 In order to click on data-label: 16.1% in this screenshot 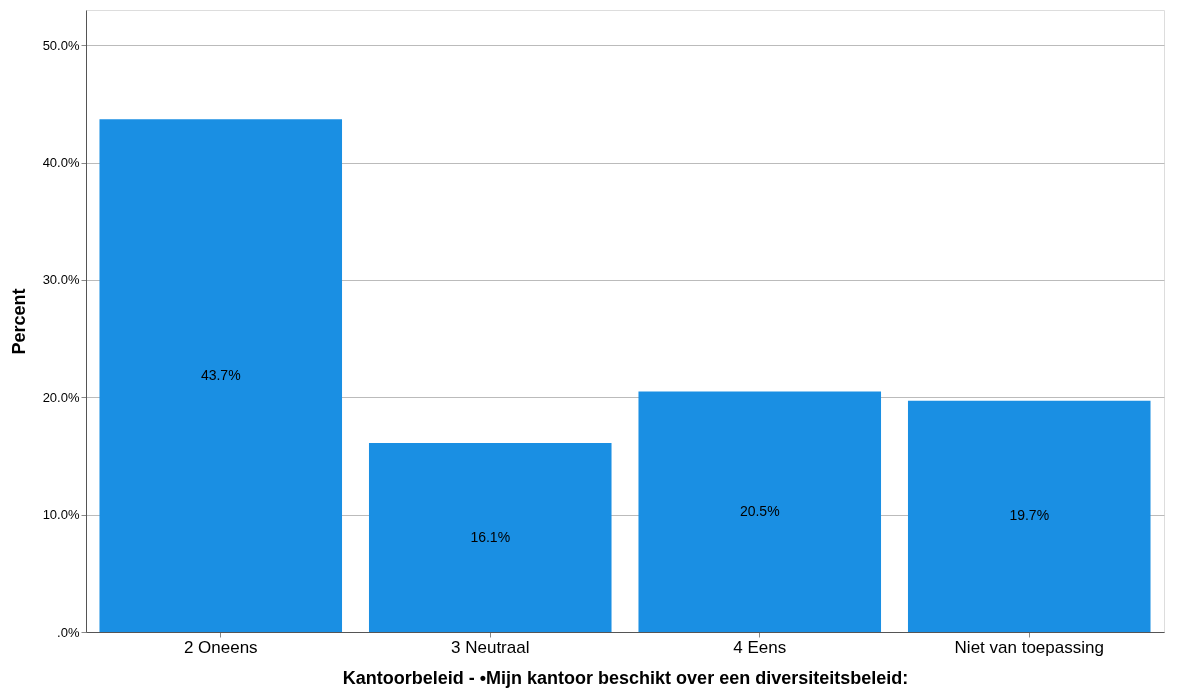, I will do `click(490, 536)`.